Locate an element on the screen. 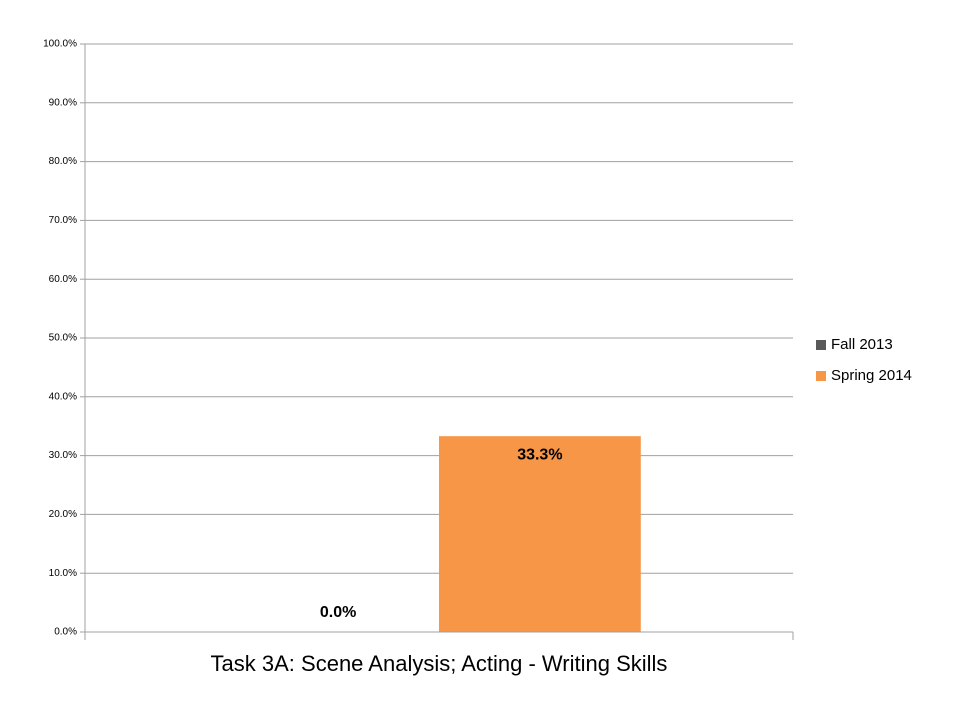 The image size is (960, 720). data-label: 0.0% is located at coordinates (338, 612).